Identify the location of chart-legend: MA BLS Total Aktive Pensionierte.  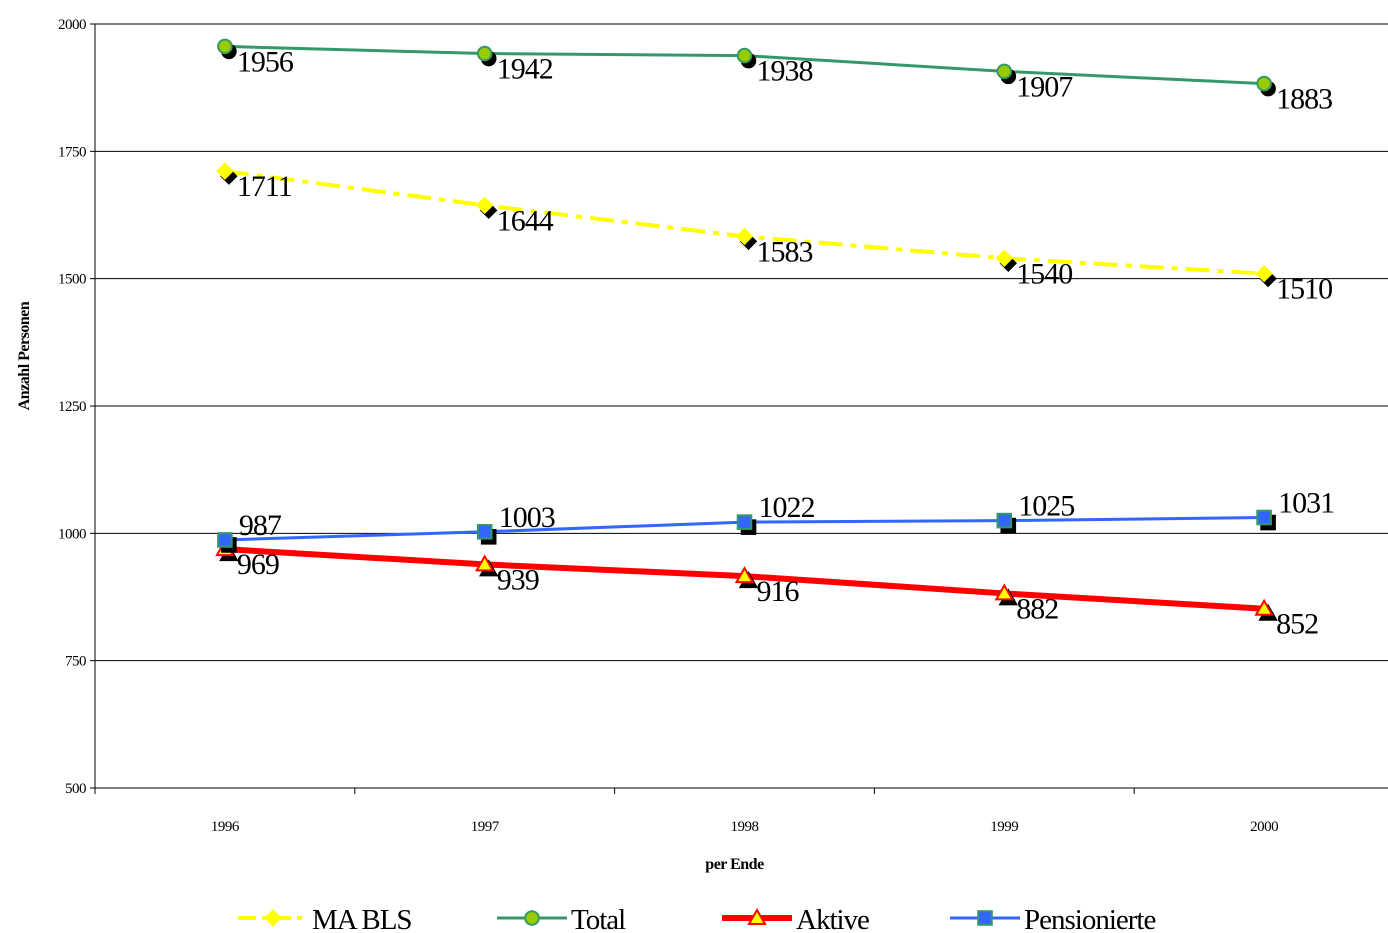
(697, 918).